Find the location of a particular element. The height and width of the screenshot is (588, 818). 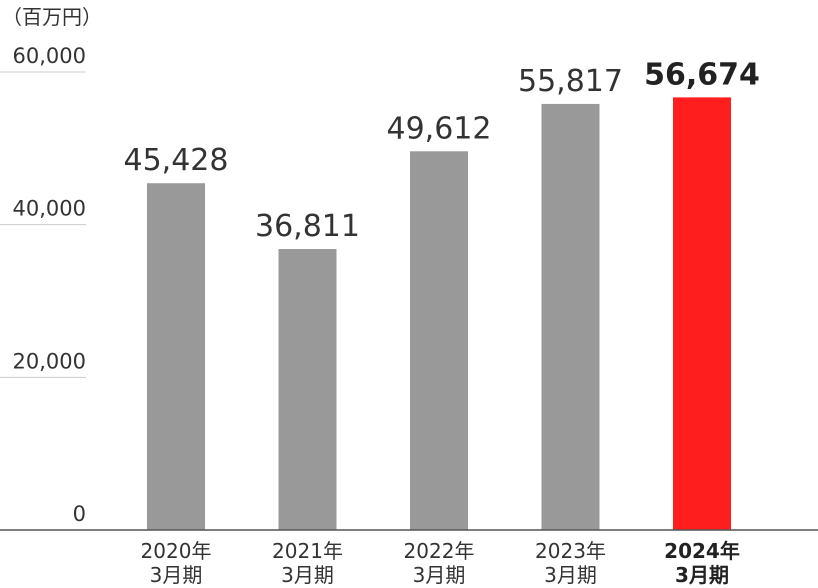

y-axis-ticks: 0 20,000 40,000 60,000 is located at coordinates (49, 285).